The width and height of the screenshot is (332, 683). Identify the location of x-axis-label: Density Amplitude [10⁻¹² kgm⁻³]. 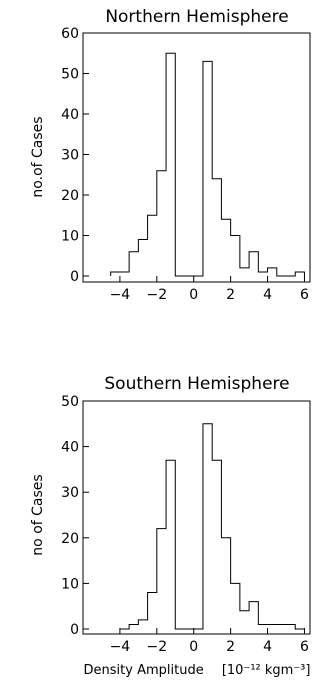
(197, 670).